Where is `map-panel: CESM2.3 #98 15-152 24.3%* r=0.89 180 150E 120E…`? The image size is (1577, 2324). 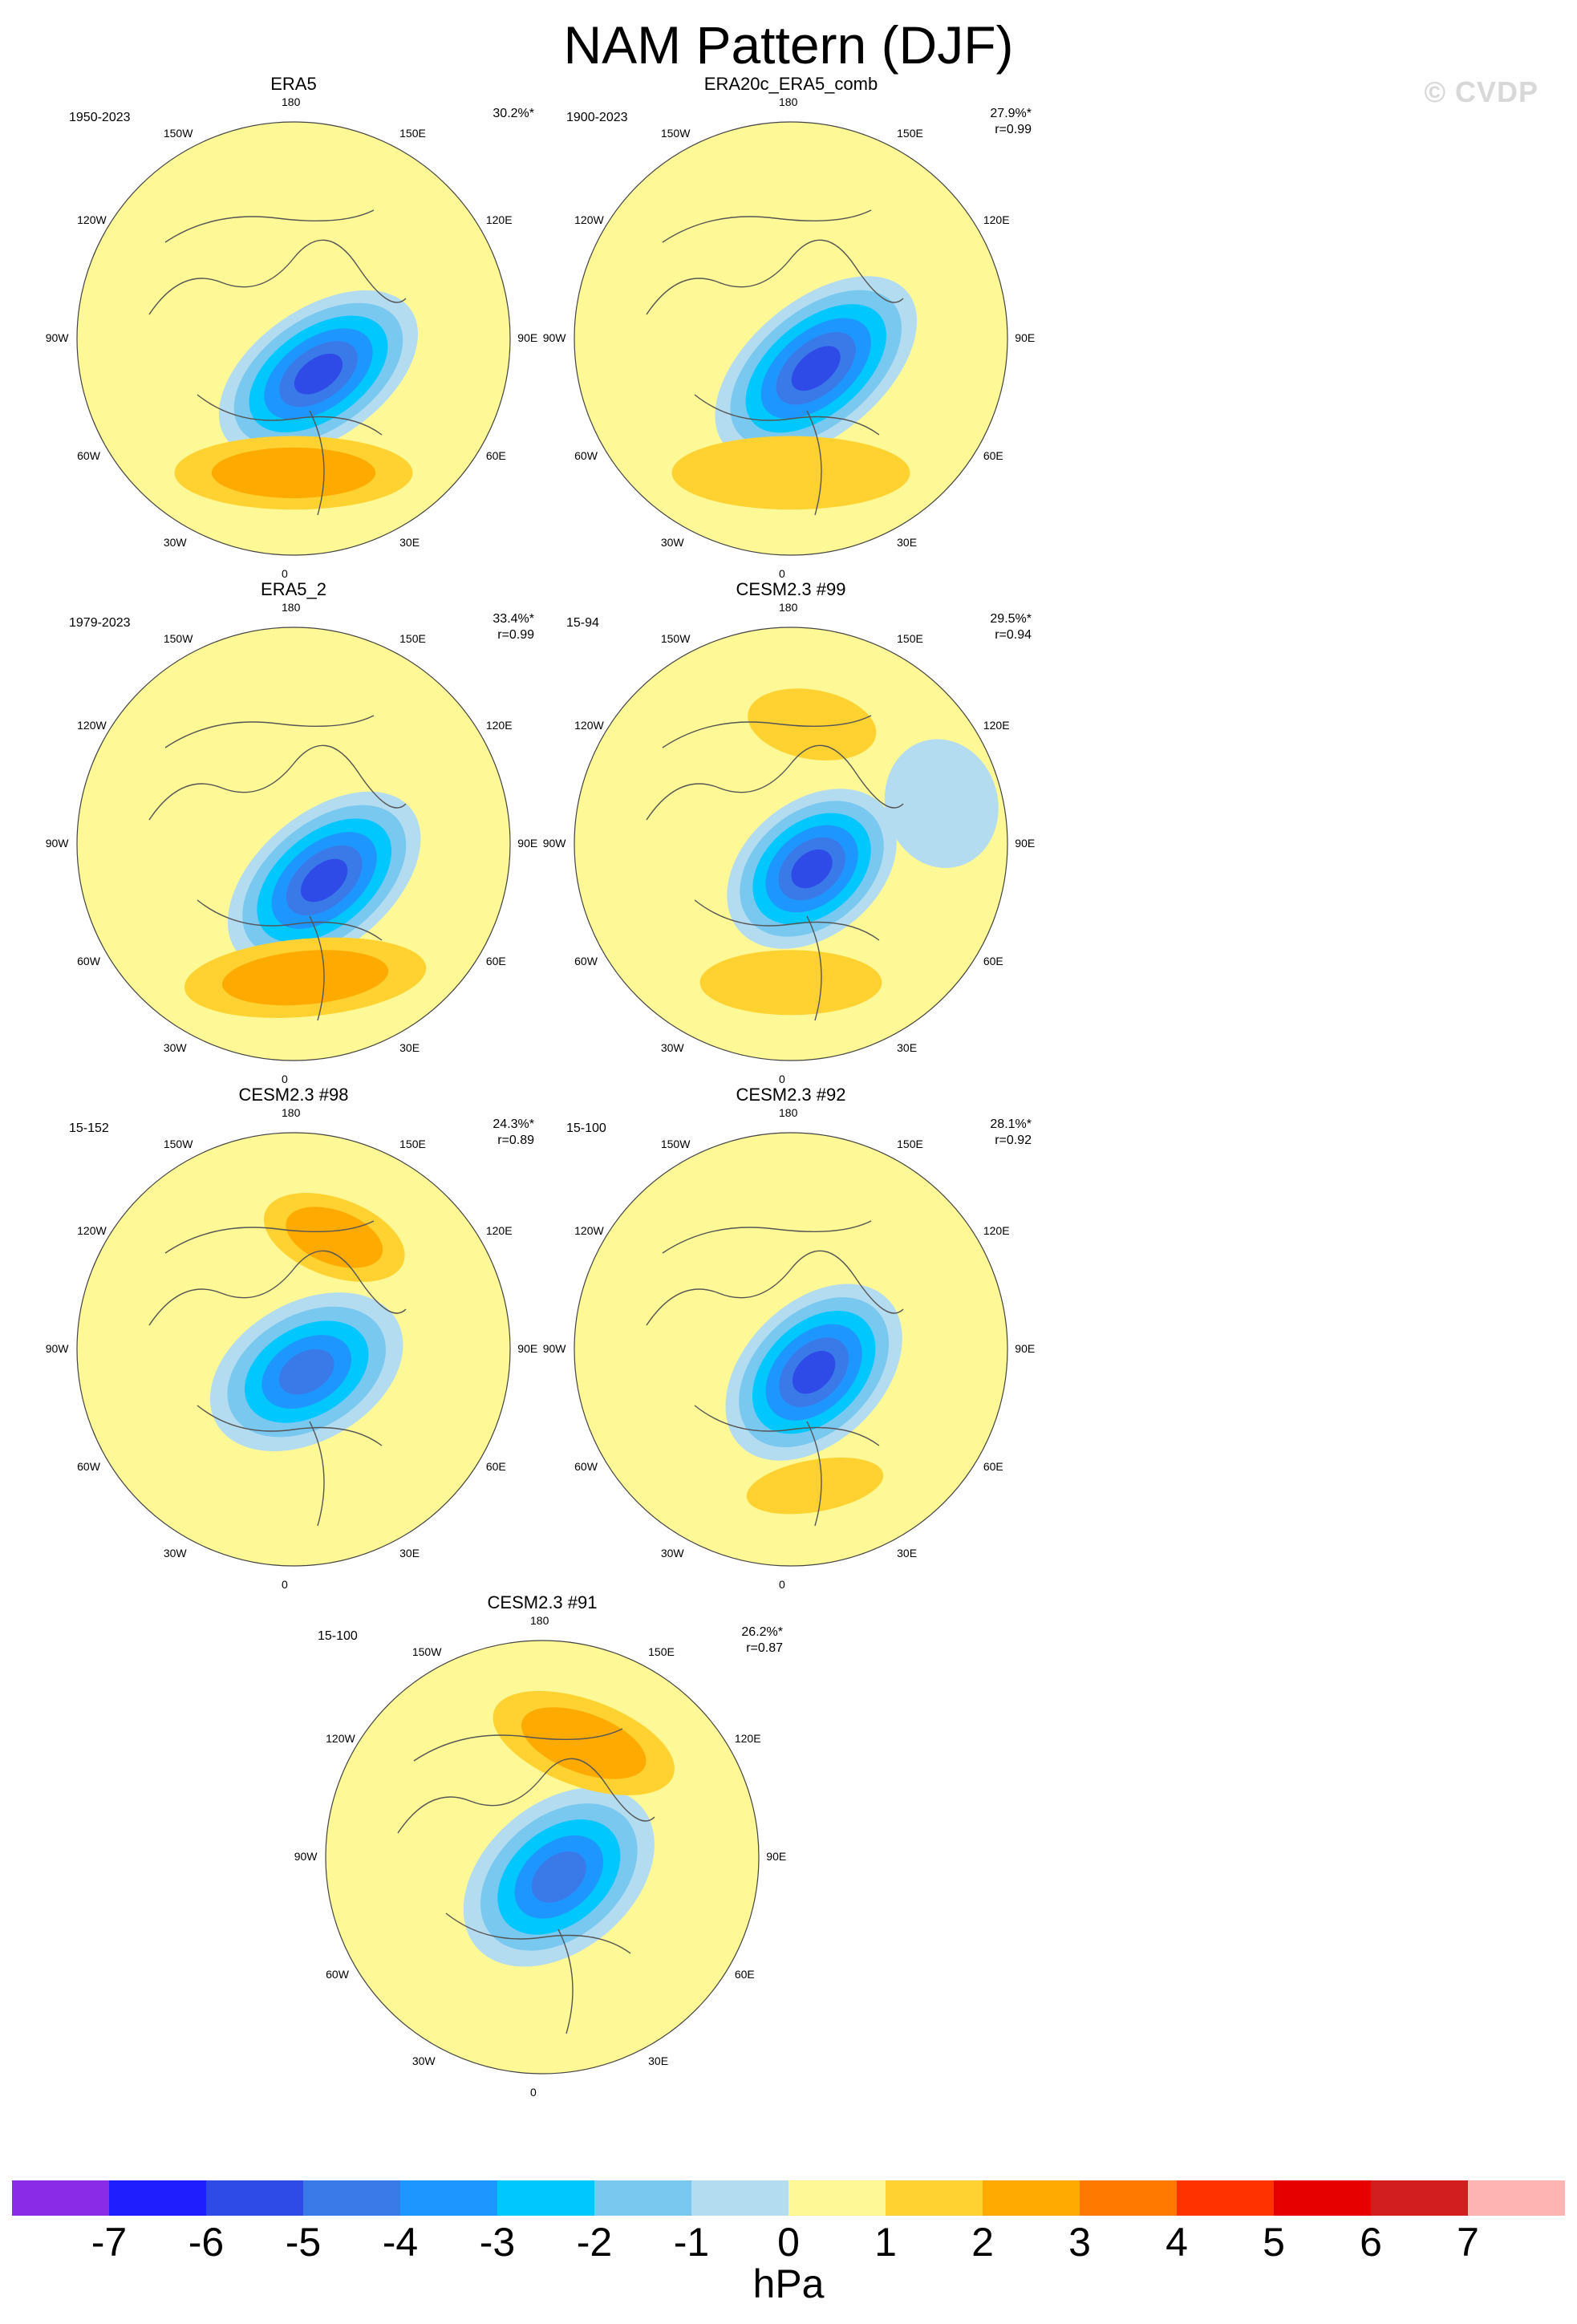
map-panel: CESM2.3 #98 15-152 24.3%* r=0.89 180 150E 120E… is located at coordinates (327, 1338).